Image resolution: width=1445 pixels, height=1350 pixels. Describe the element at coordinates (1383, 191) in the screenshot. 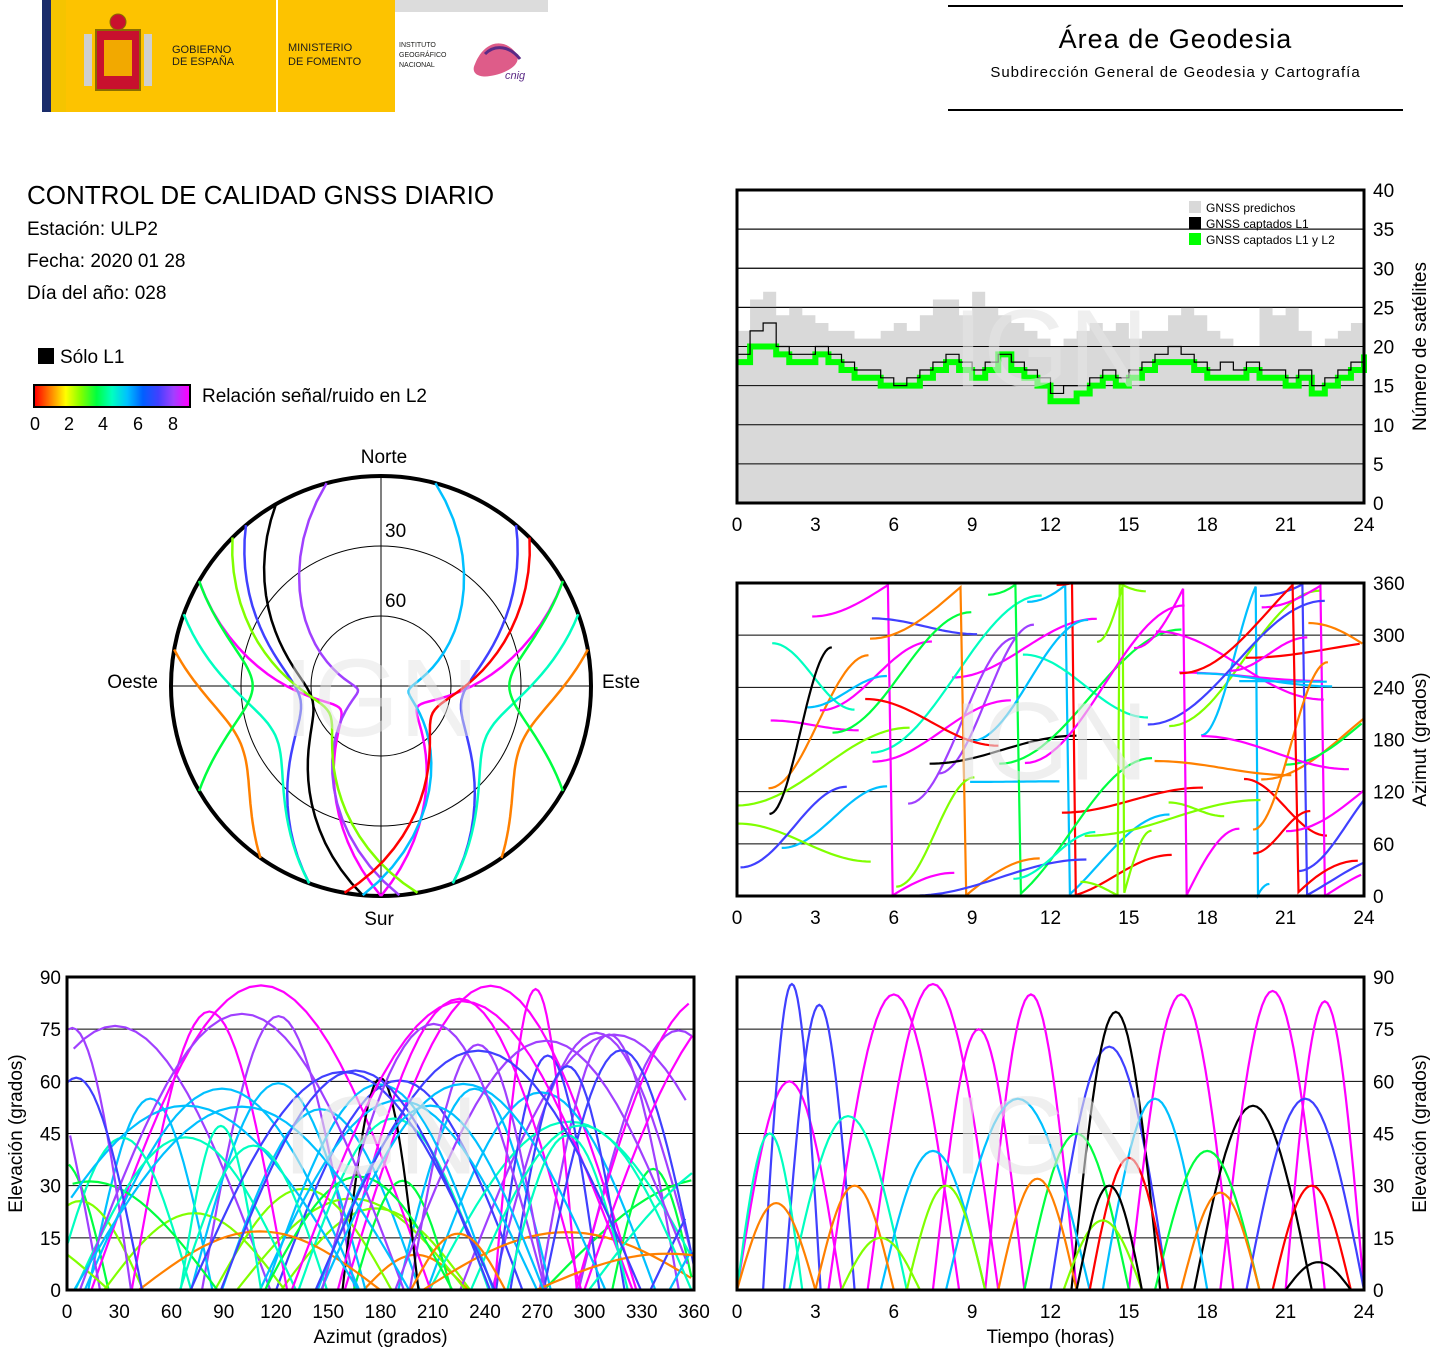

I see `satellite-count-ytick-label: 40` at that location.